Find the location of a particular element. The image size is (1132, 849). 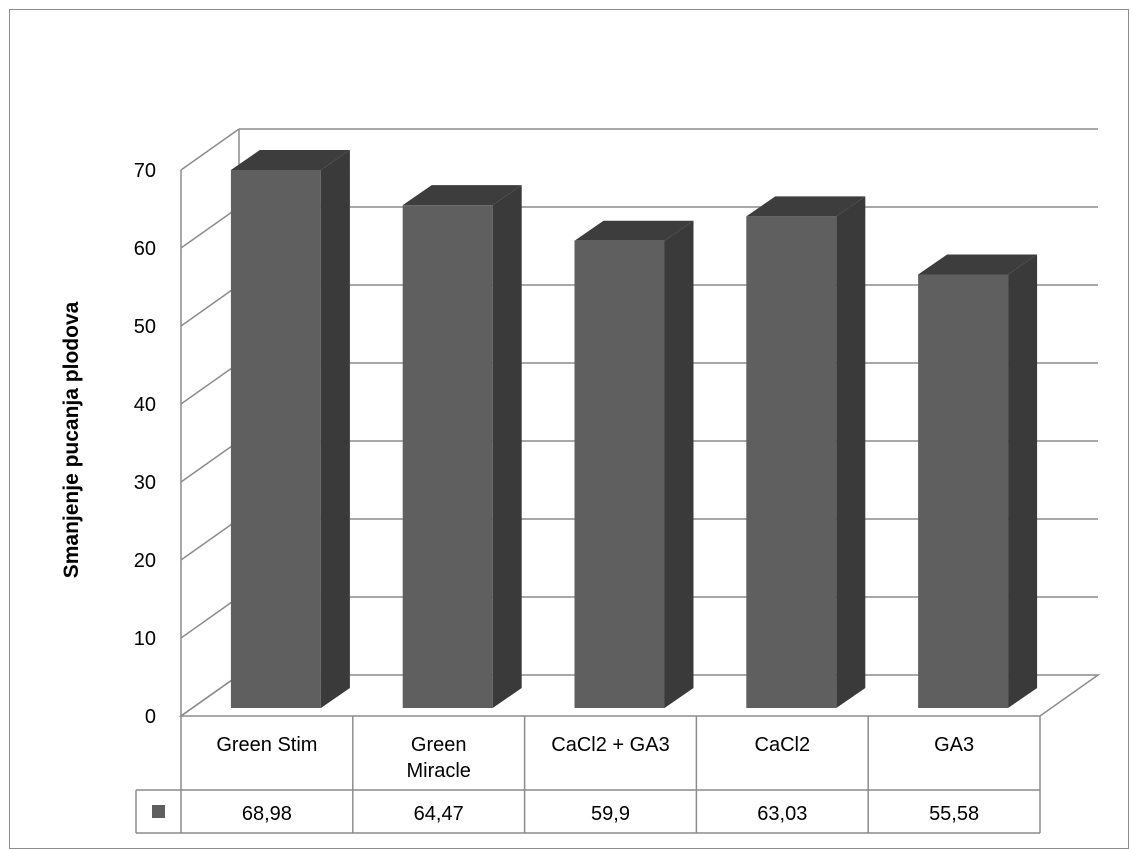

data-label: 68,98 is located at coordinates (267, 814).